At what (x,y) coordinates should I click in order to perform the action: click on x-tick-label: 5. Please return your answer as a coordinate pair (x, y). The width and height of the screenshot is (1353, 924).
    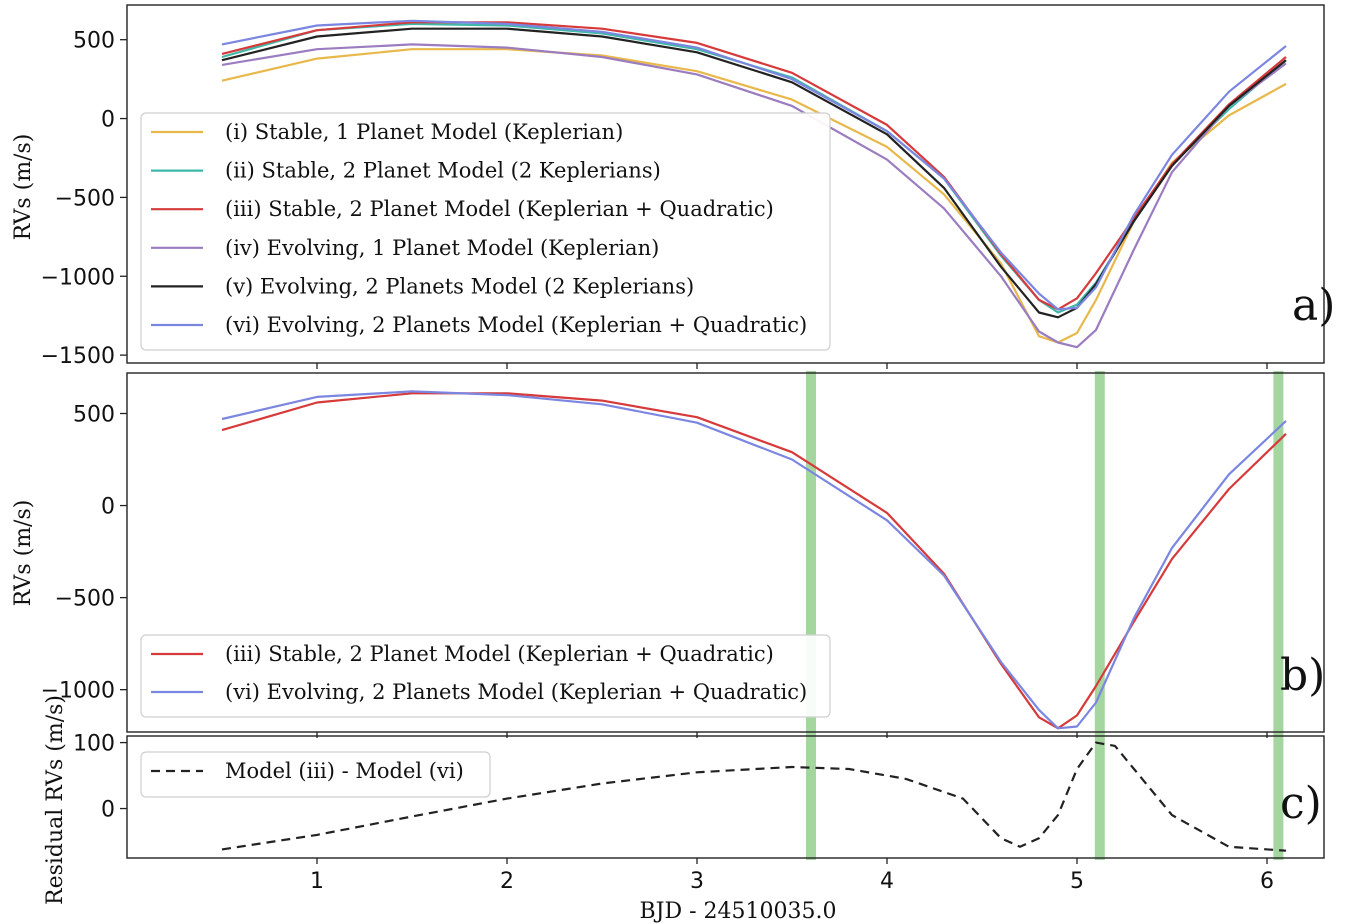
    Looking at the image, I should click on (1077, 881).